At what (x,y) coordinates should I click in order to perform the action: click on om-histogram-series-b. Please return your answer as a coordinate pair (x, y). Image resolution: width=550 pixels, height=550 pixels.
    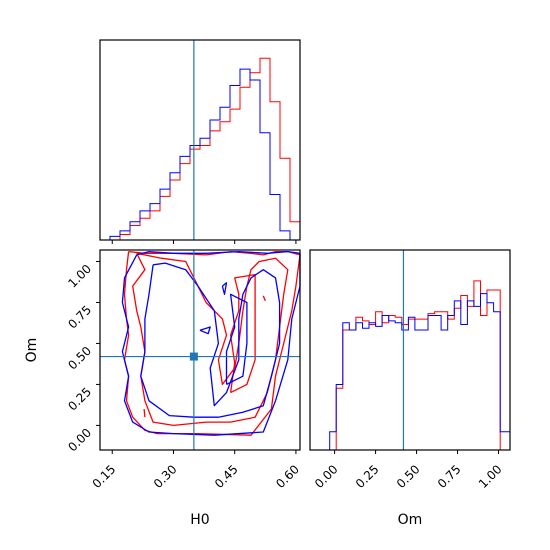
    Looking at the image, I should click on (410, 372).